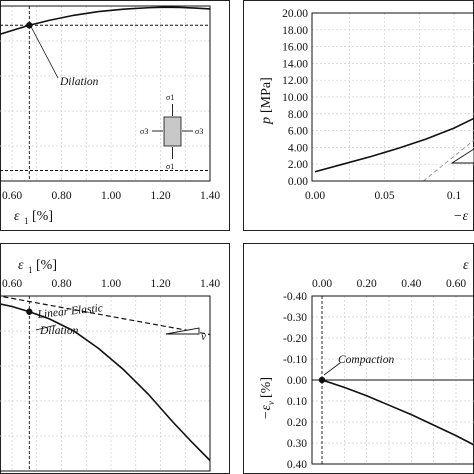 The height and width of the screenshot is (474, 474). Describe the element at coordinates (79, 82) in the screenshot. I see `annotation-dilation-tl: Dilation` at that location.